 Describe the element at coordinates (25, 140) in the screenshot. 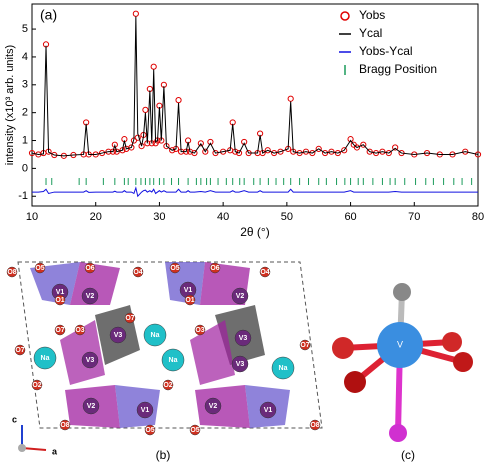

I see `y-tick-label: 1` at that location.